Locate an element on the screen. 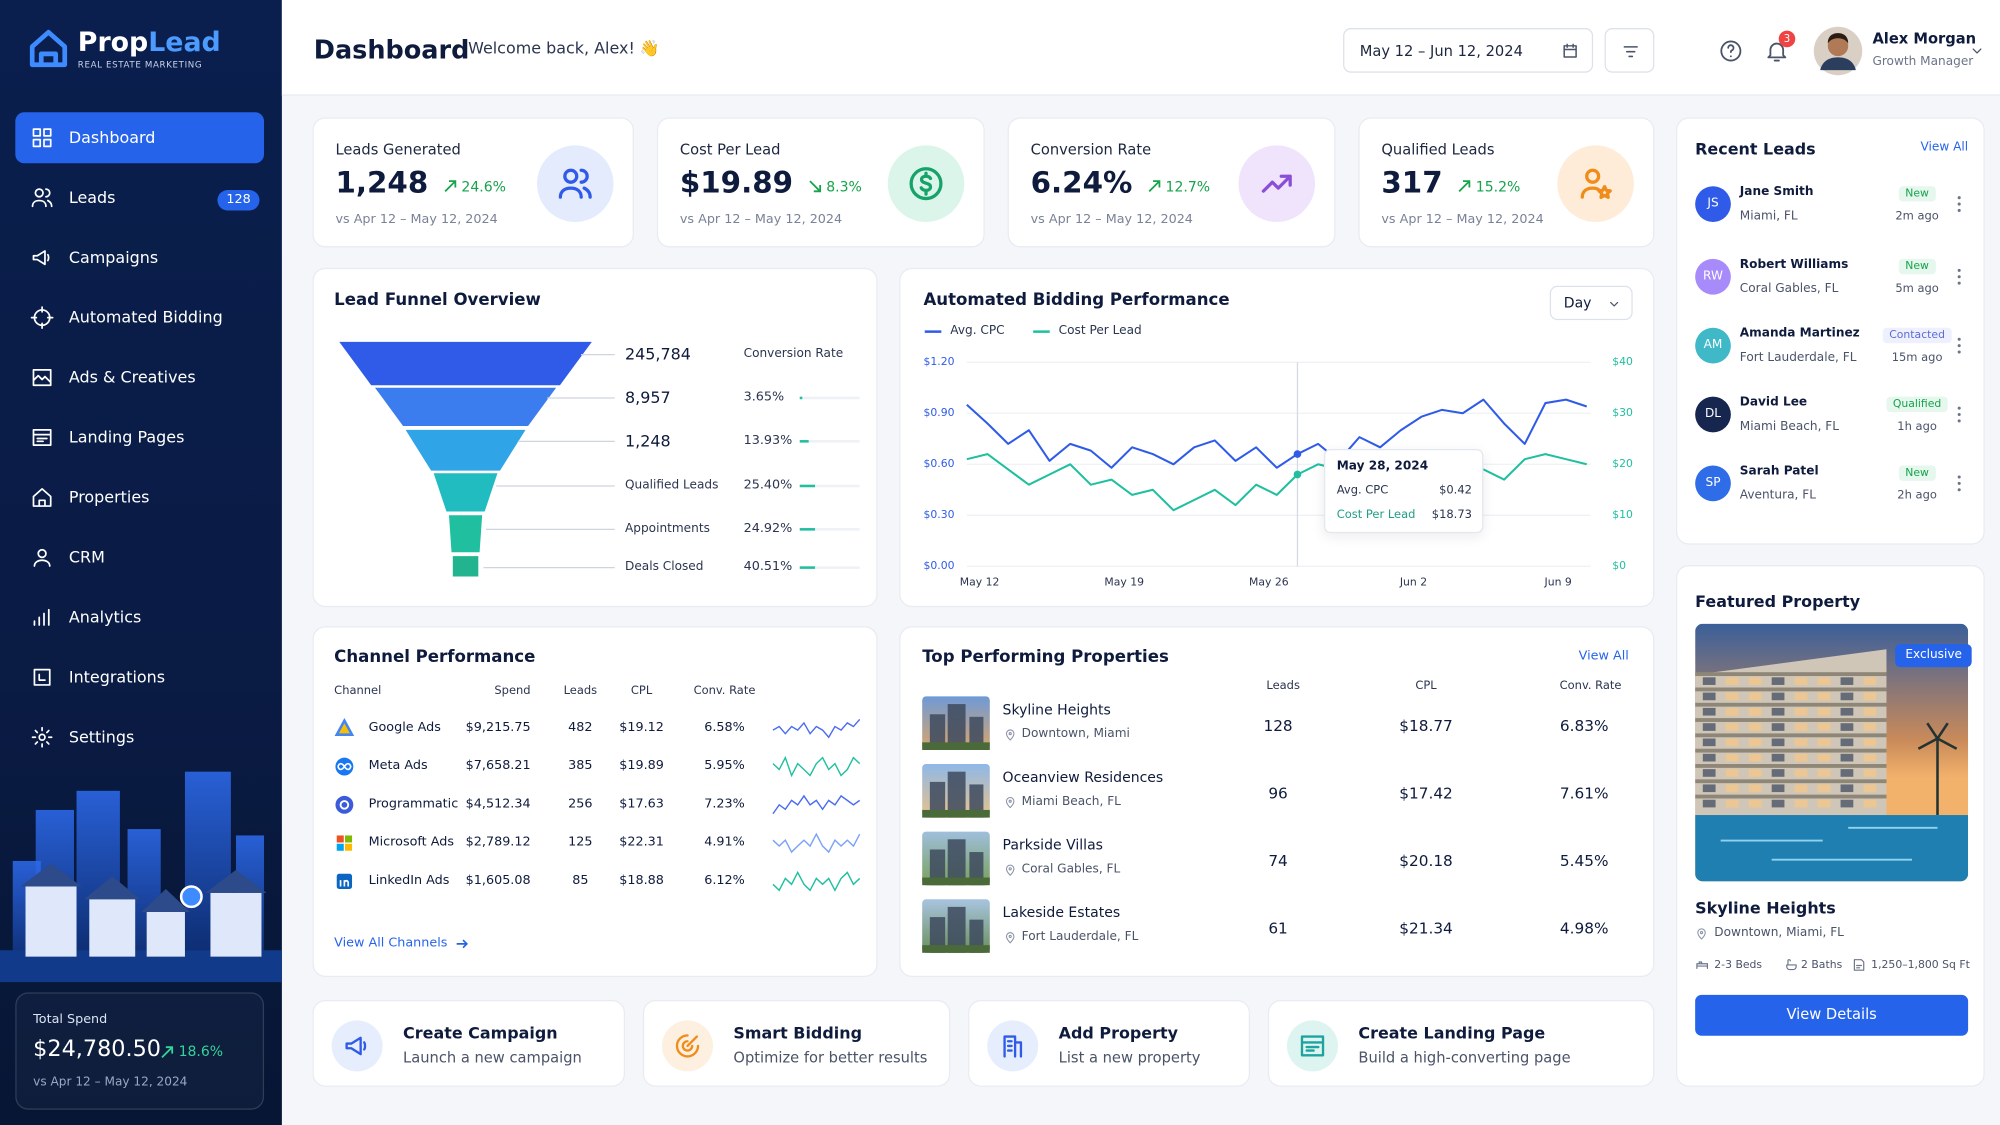 This screenshot has height=1125, width=2000. nav-badge: 128 is located at coordinates (238, 200).